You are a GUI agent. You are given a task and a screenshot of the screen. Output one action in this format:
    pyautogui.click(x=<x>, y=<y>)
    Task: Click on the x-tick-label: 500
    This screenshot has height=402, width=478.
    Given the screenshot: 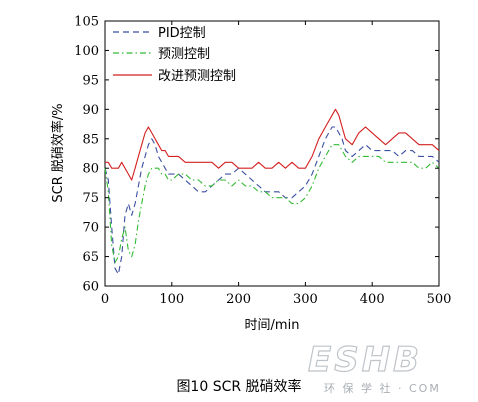 What is the action you would take?
    pyautogui.click(x=439, y=299)
    